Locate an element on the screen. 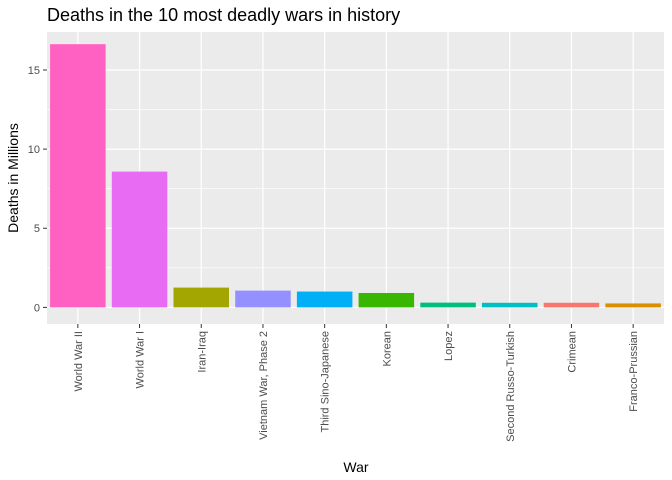  x-tick-label: World War I is located at coordinates (141, 359).